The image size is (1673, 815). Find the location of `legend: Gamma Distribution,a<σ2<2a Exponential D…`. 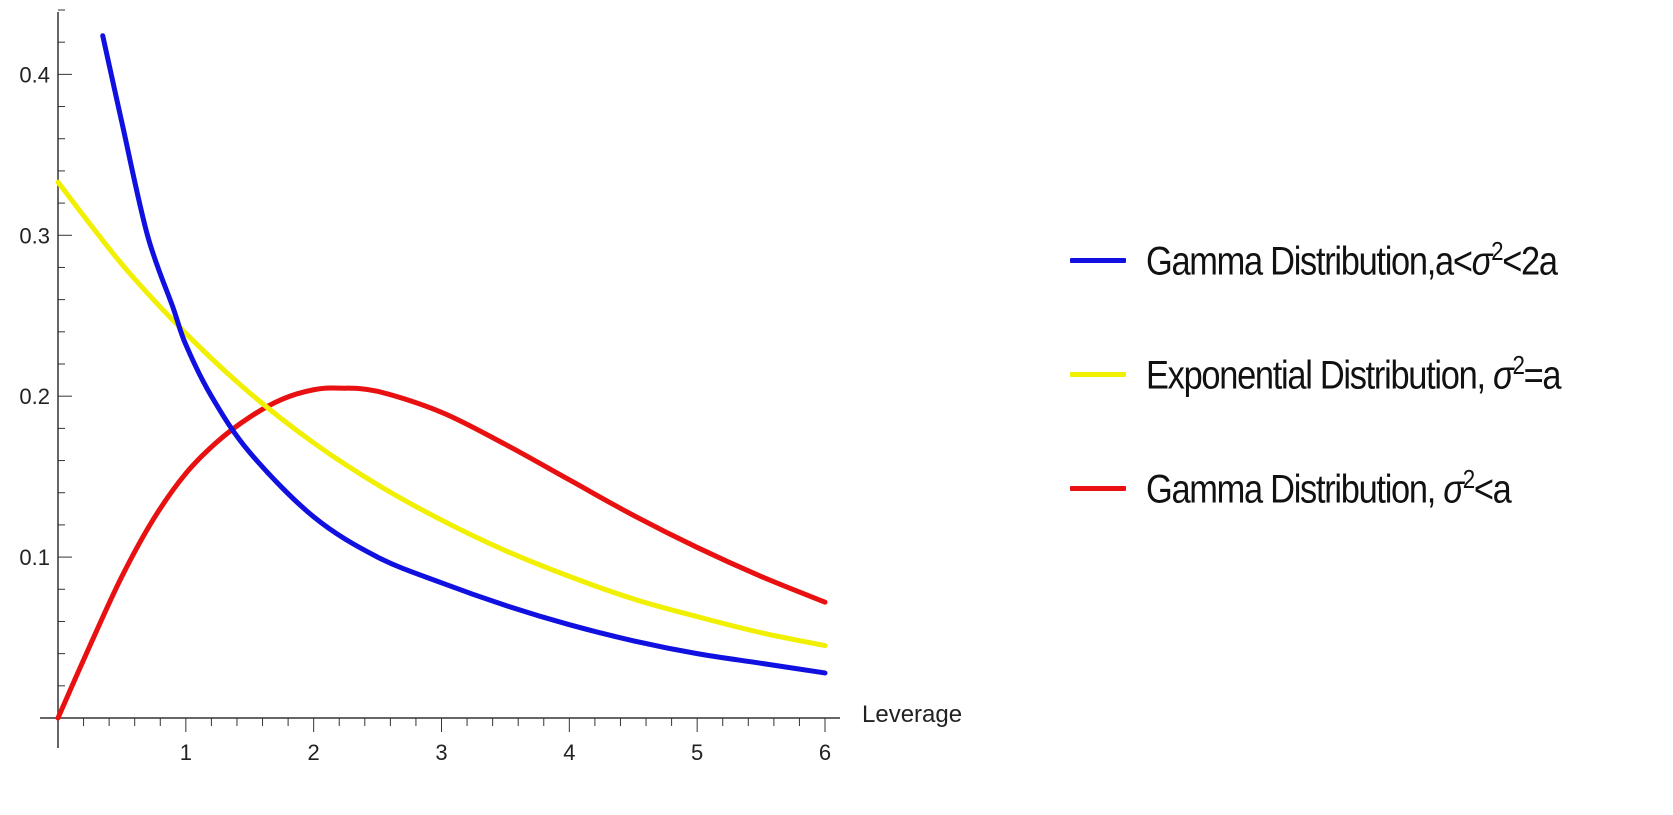

legend: Gamma Distribution,a<σ2<2a Exponential D… is located at coordinates (1349, 374).